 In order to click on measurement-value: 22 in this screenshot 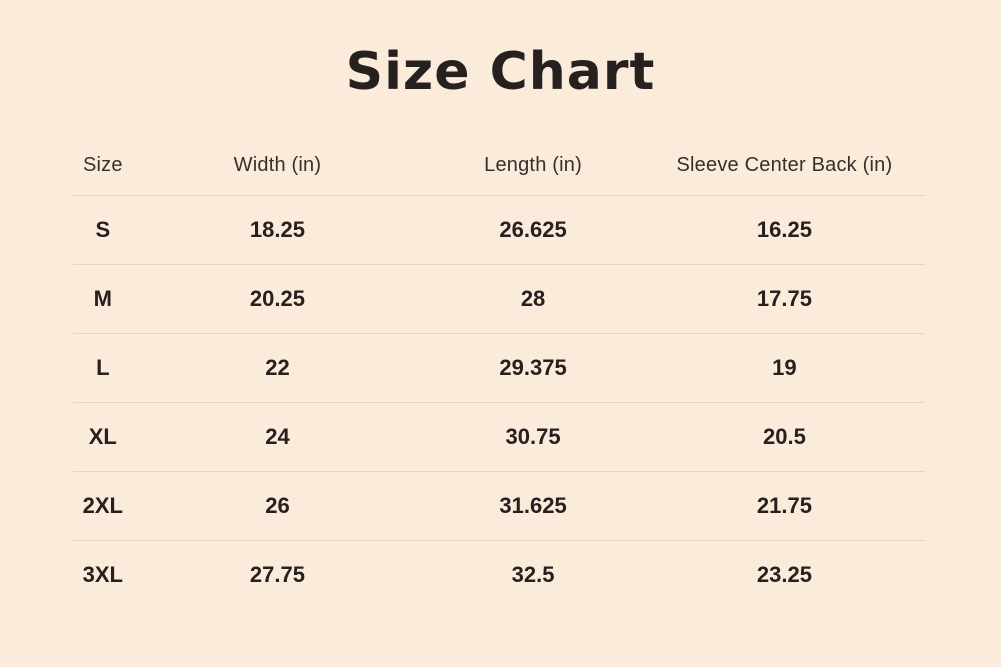, I will do `click(277, 367)`.